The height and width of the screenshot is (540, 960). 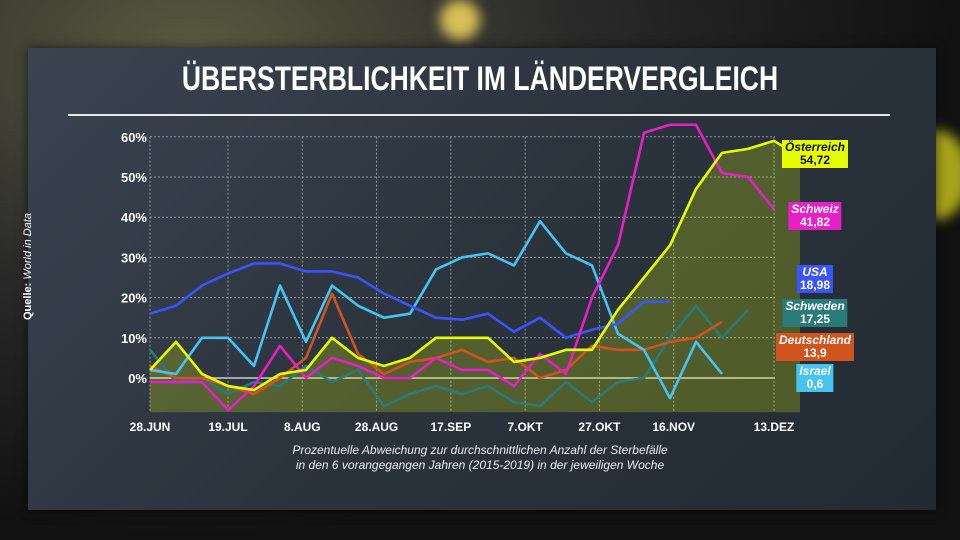 I want to click on x-tick-label: 28.AUG, so click(x=376, y=427).